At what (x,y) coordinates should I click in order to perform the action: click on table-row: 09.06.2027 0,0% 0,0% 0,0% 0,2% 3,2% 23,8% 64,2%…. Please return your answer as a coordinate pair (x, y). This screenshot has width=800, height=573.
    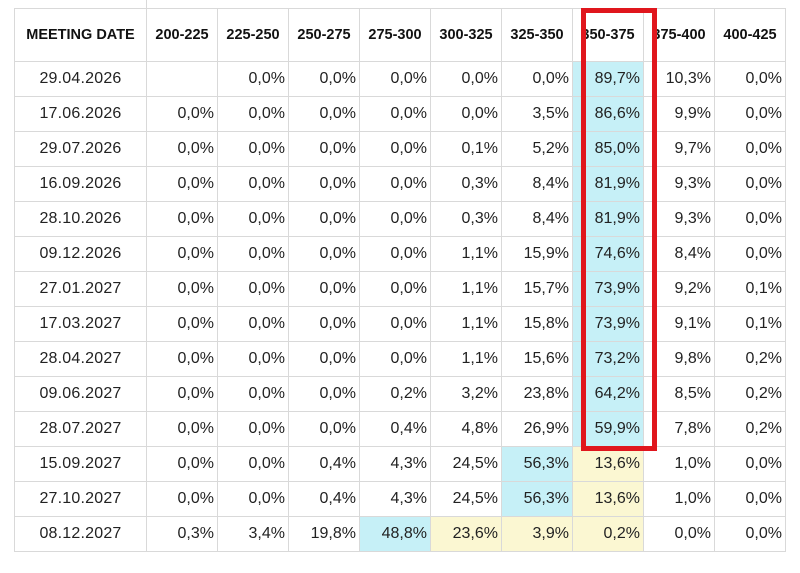
    Looking at the image, I should click on (400, 394).